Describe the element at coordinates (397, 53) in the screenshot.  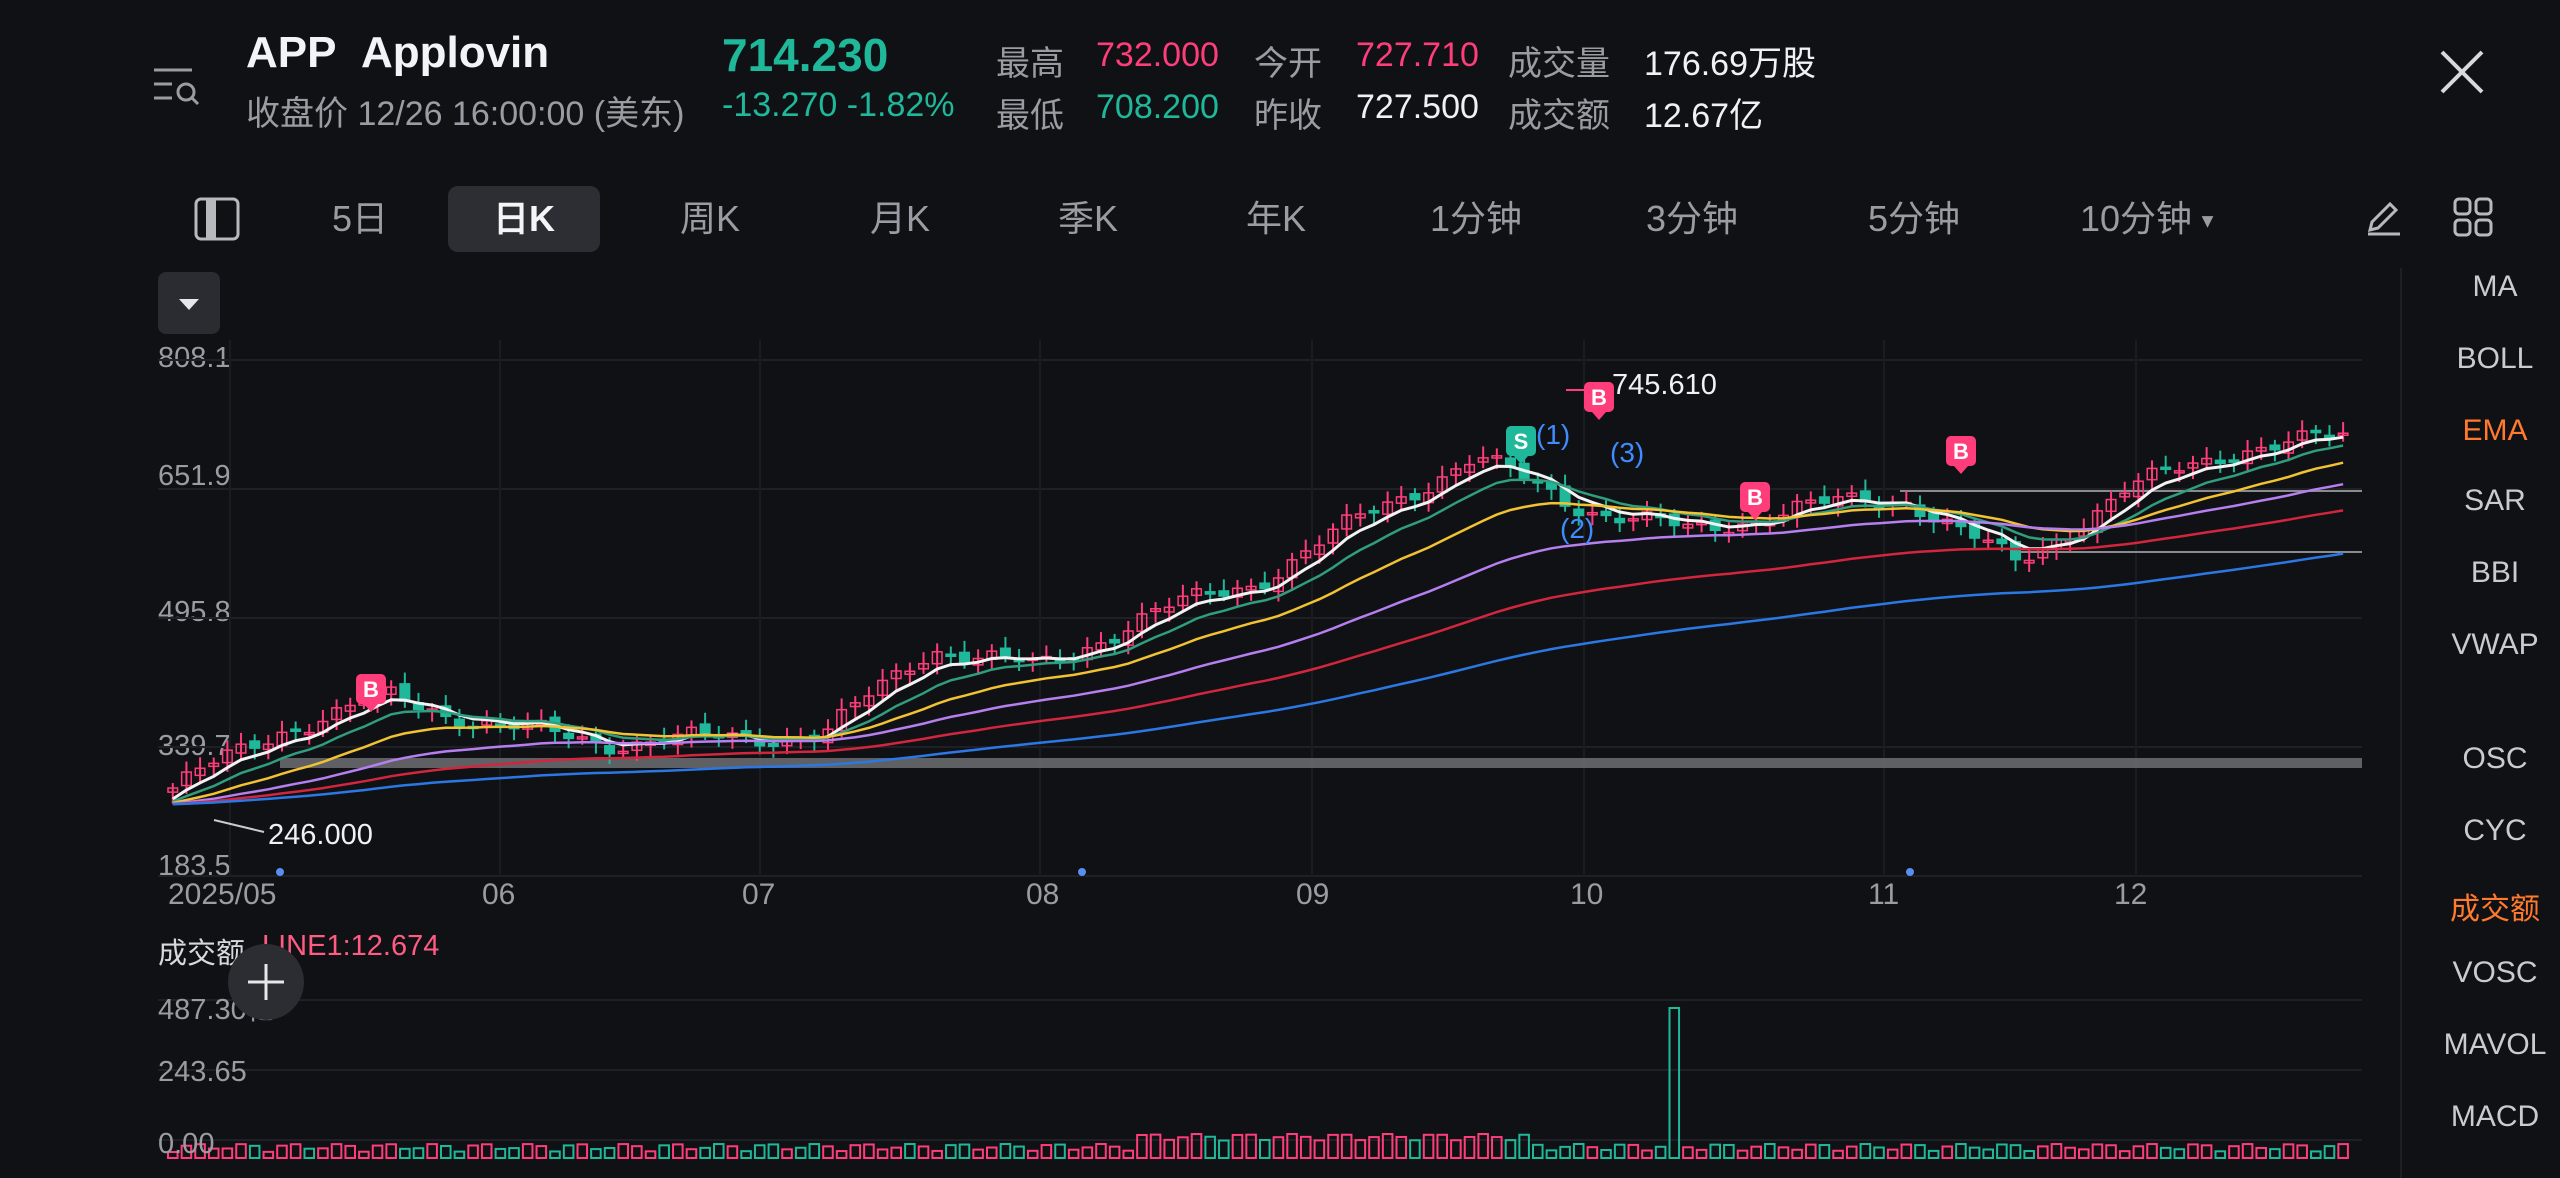
I see `stock-title: APP Applovin` at that location.